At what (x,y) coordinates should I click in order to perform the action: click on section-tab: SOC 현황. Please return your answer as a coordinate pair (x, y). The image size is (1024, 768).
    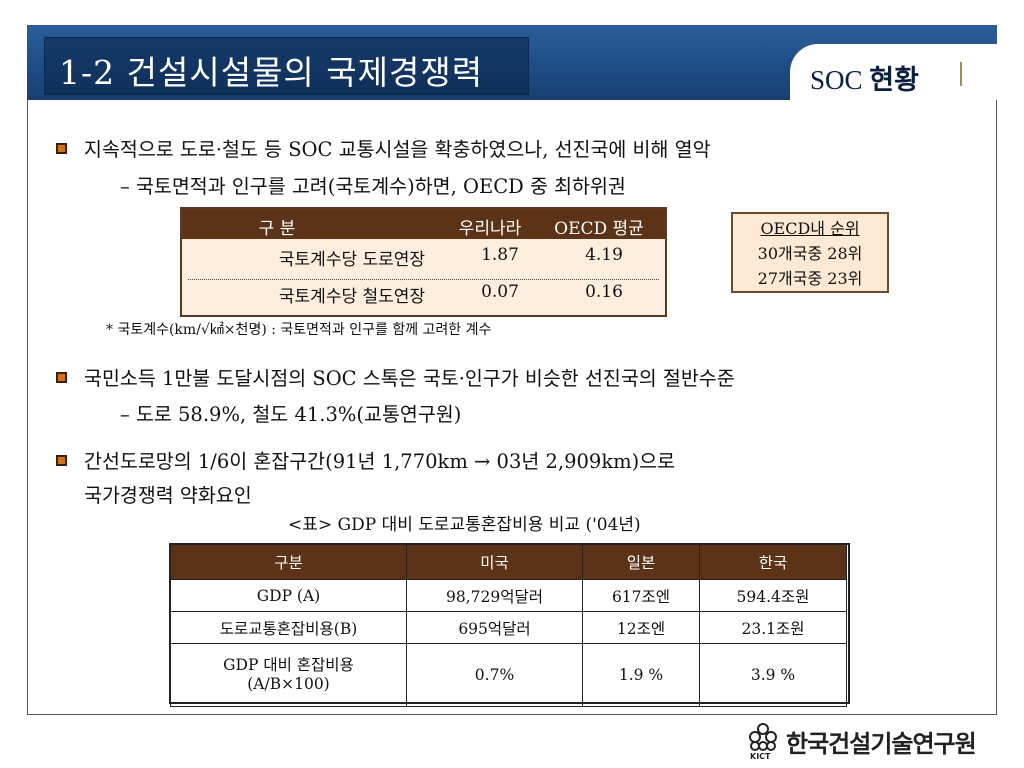
    Looking at the image, I should click on (893, 72).